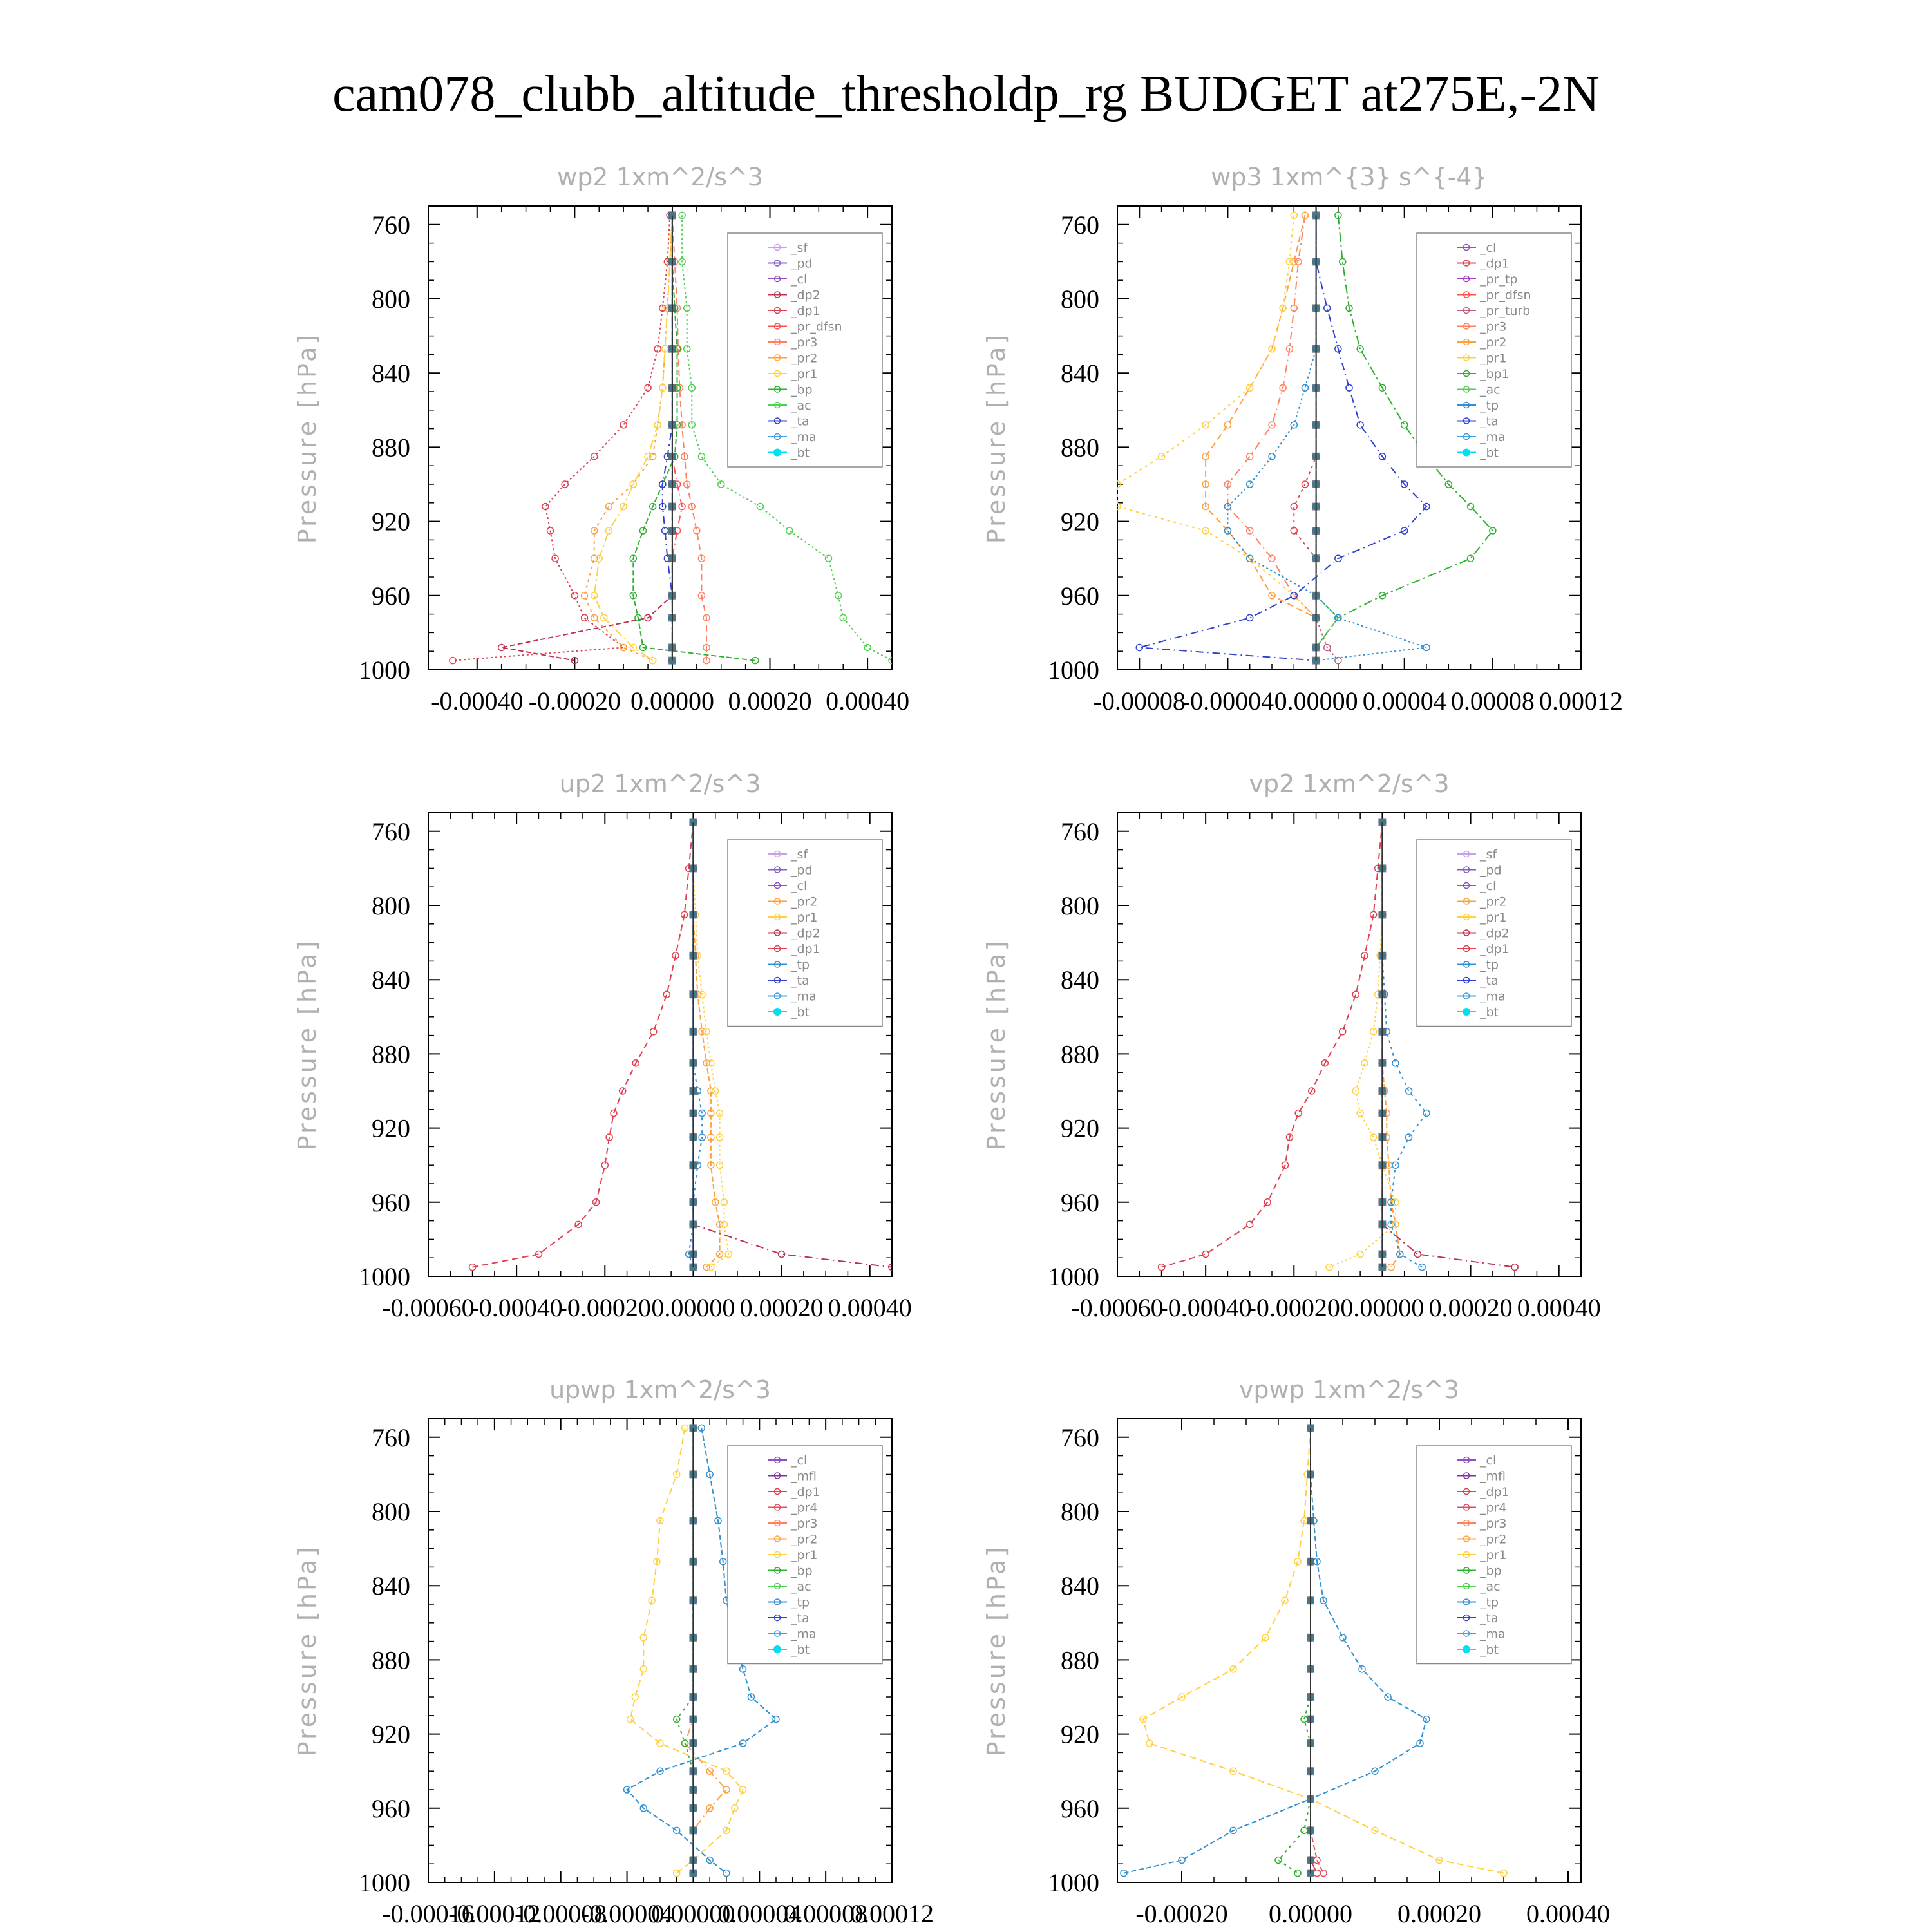 Image resolution: width=1932 pixels, height=1932 pixels. What do you see at coordinates (1504, 311) in the screenshot?
I see `legend-label: _pr_turb` at bounding box center [1504, 311].